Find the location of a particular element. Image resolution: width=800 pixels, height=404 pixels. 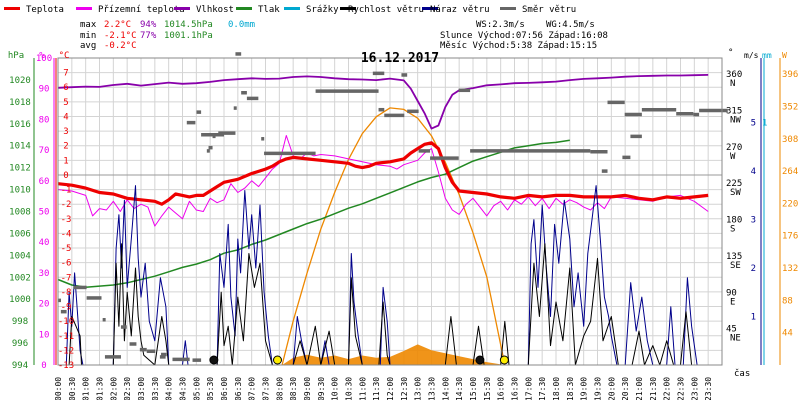

tick-label-pressure: 1018 is located at coordinates (20, 103).